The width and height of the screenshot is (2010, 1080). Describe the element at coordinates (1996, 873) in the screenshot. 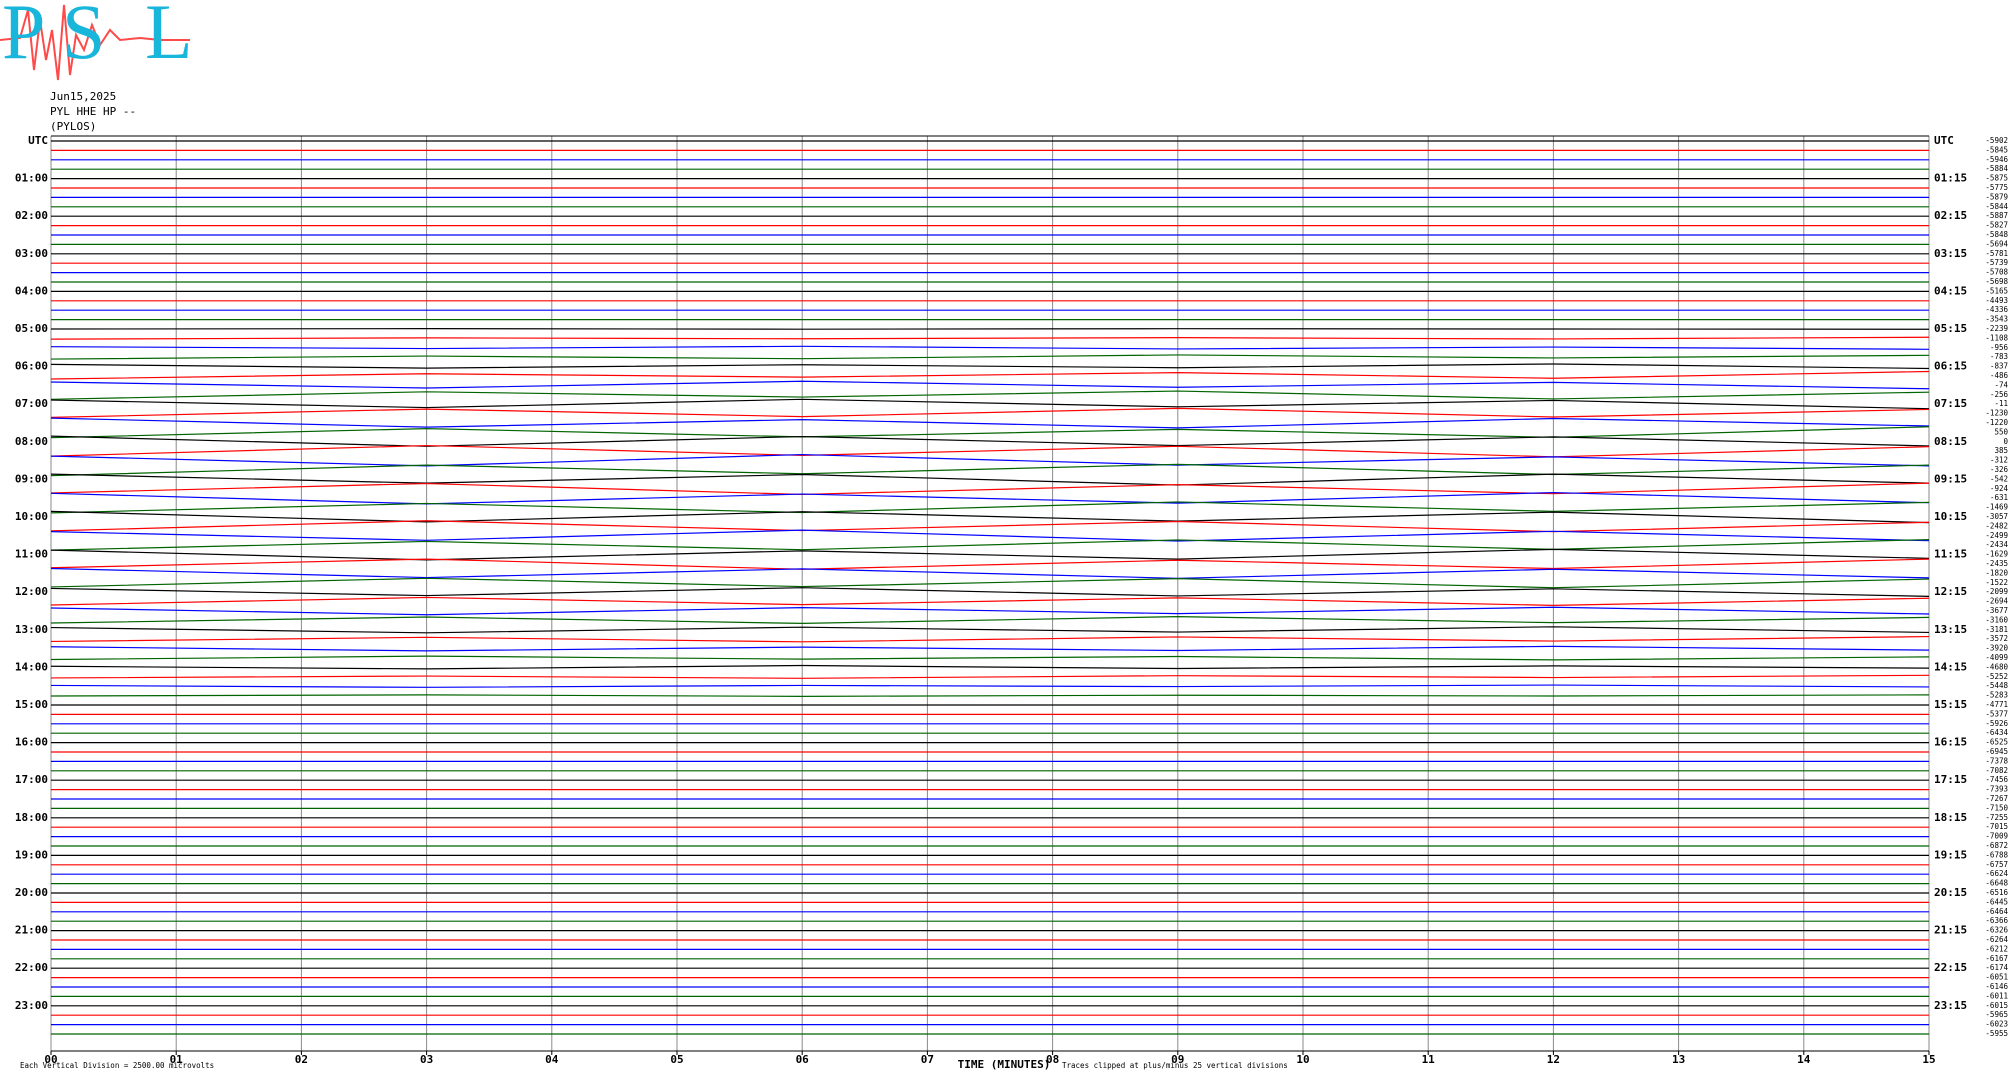

I see `trace-offset: -6624` at that location.